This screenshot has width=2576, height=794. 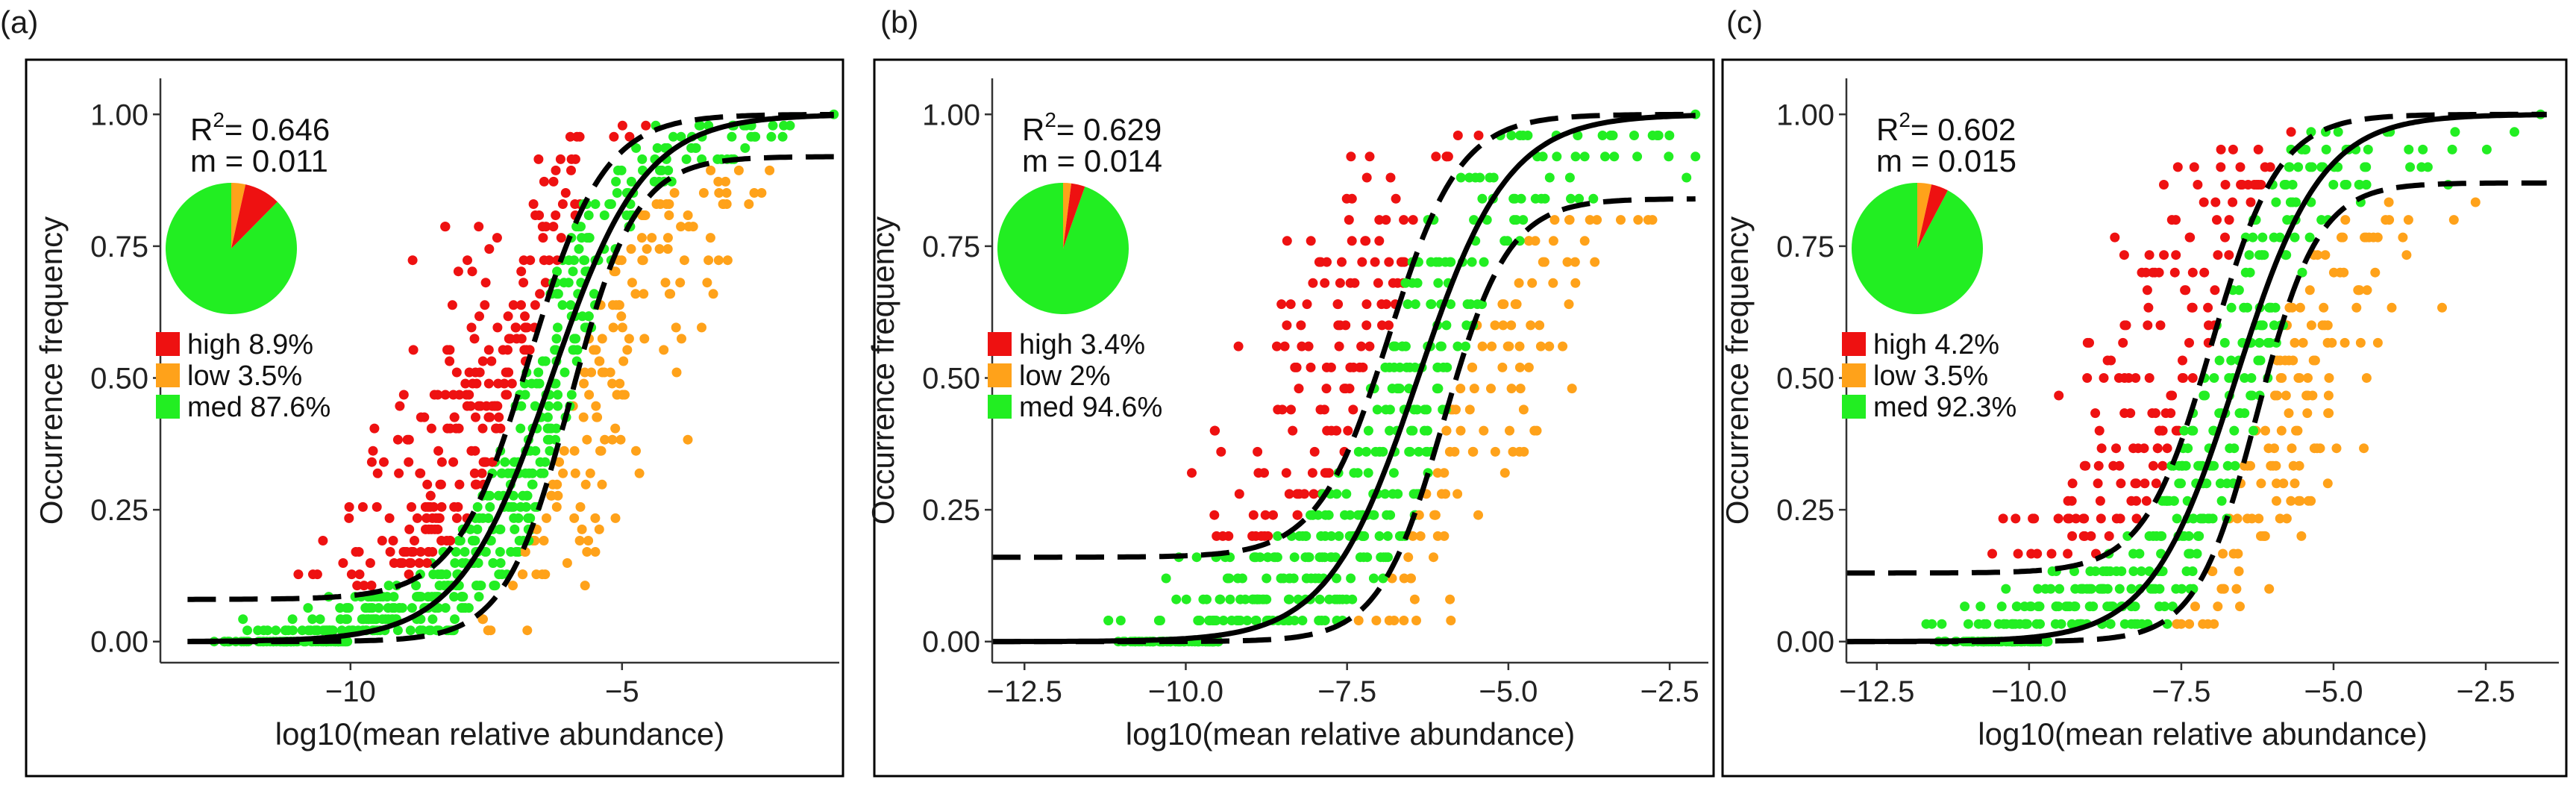 I want to click on r-squared-value: = 0.629, so click(x=1109, y=129).